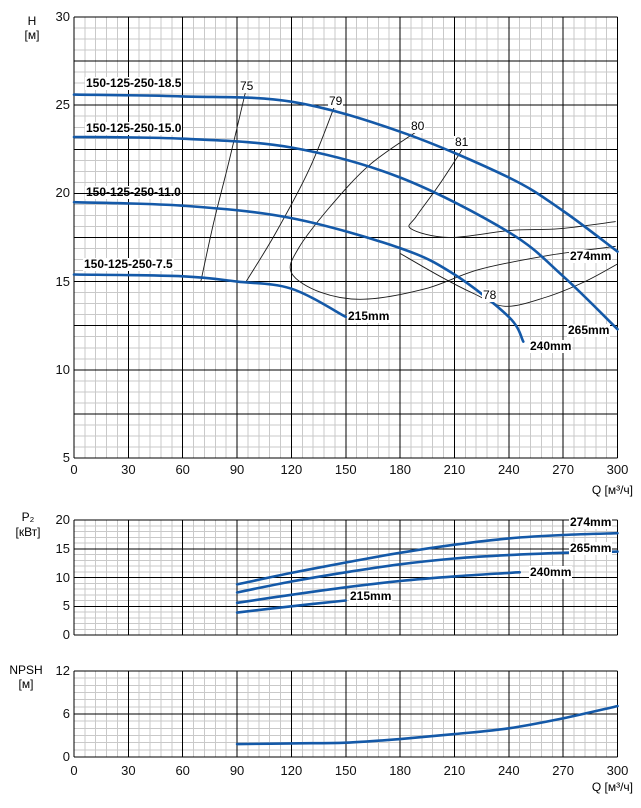  Describe the element at coordinates (551, 572) in the screenshot. I see `curve-label-240mm-power: 240mm` at that location.